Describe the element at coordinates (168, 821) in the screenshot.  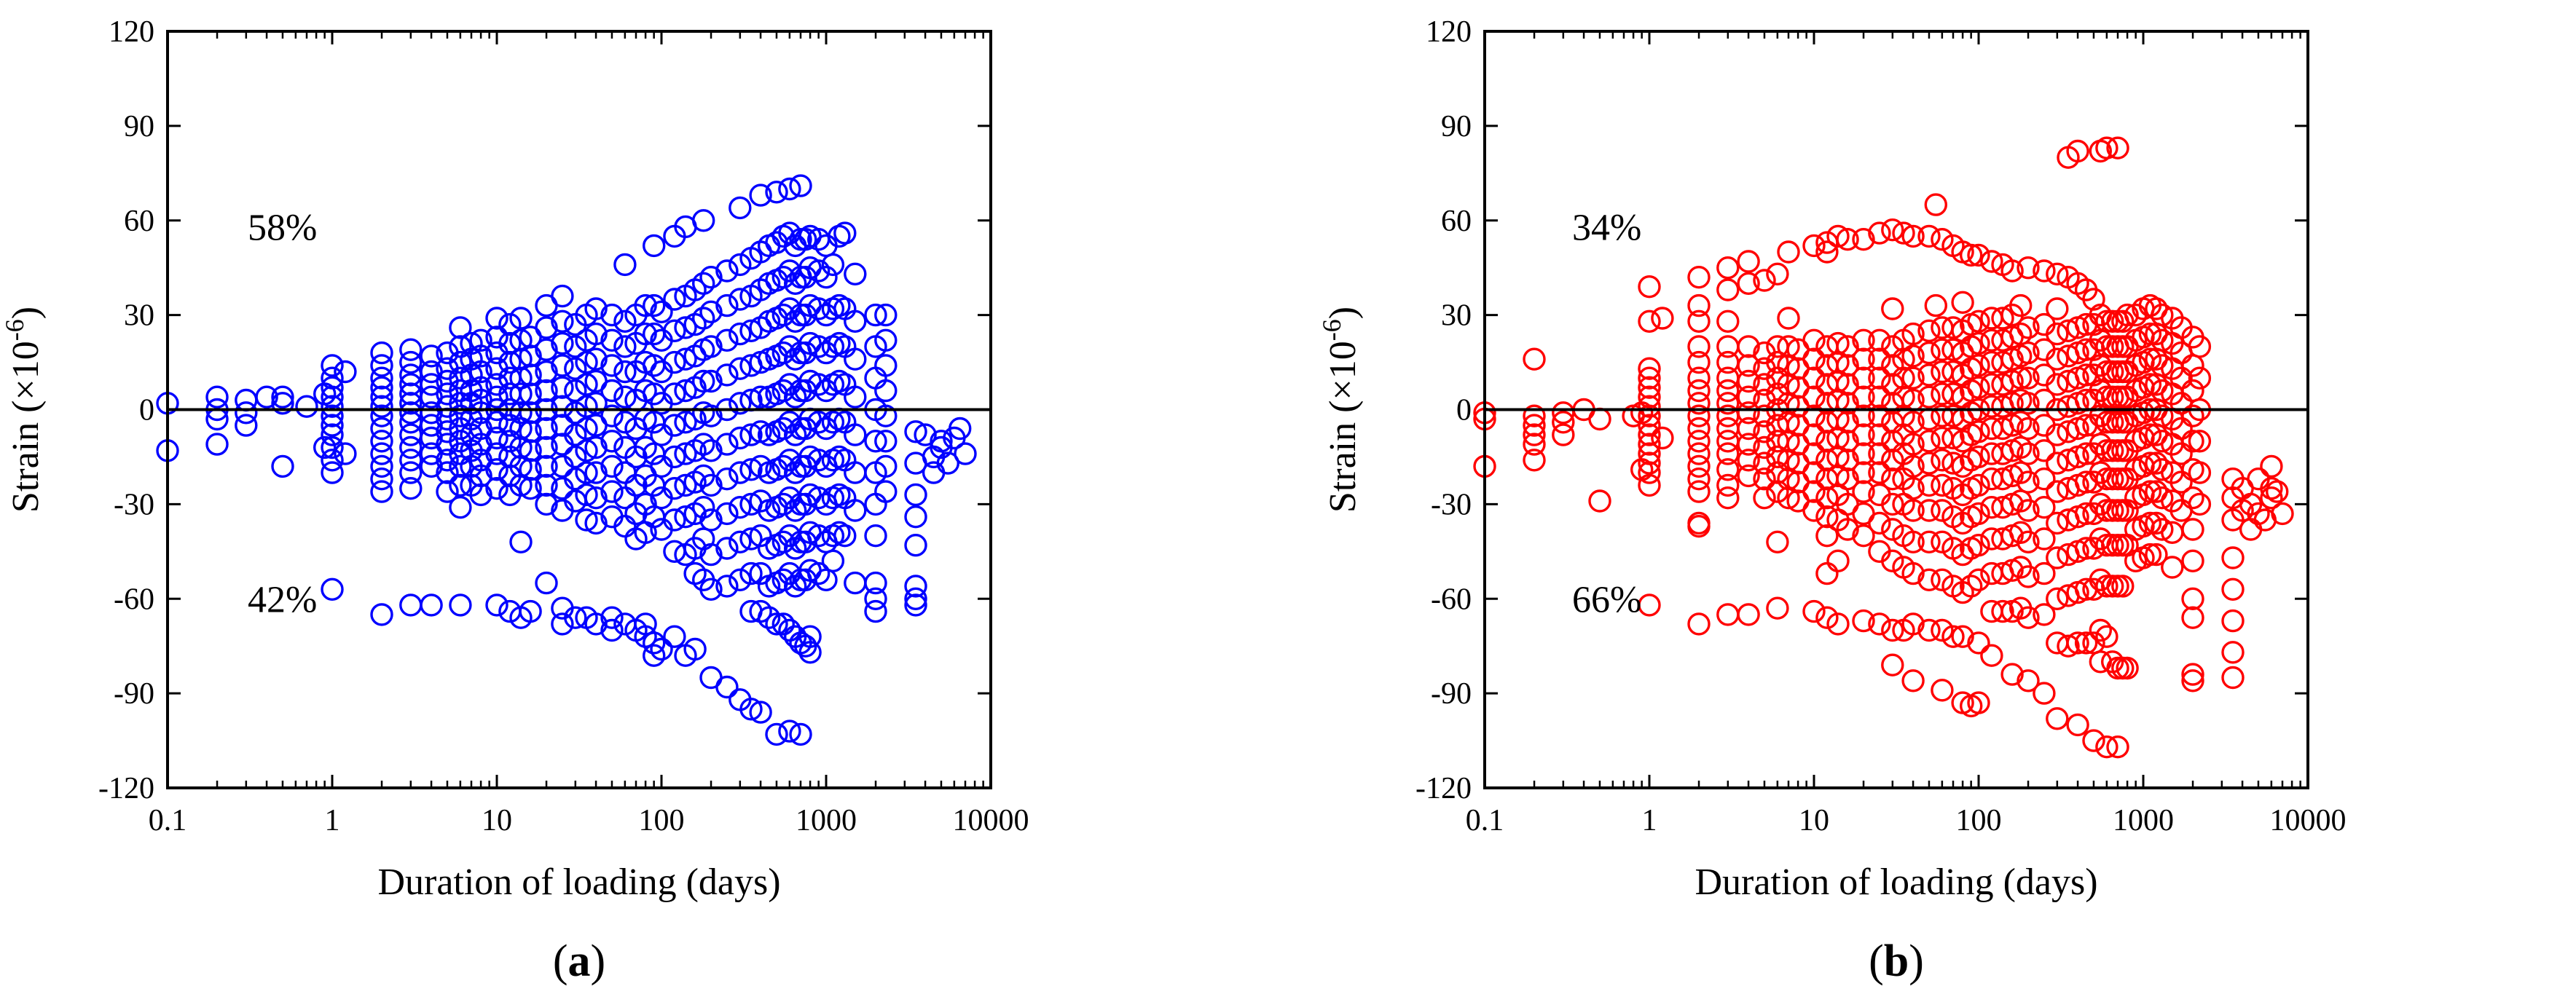
I see `x-tick-label: 0.1` at that location.